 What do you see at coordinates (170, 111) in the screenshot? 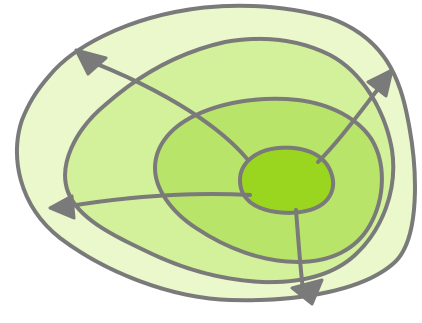
I see `arrow-shaft-top-left` at bounding box center [170, 111].